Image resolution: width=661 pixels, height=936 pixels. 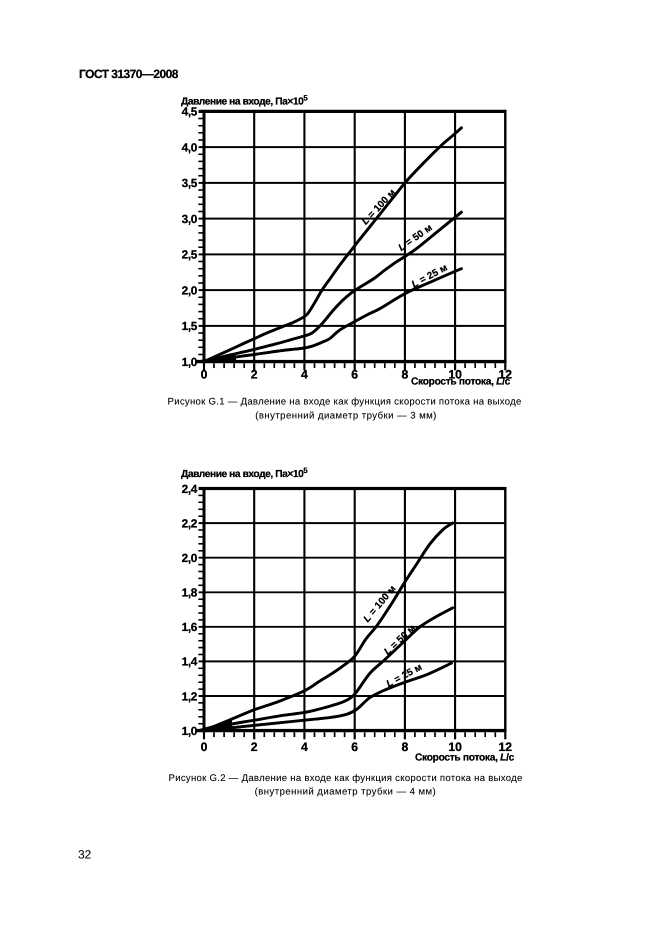 I want to click on svg-text: 32, so click(x=85, y=855).